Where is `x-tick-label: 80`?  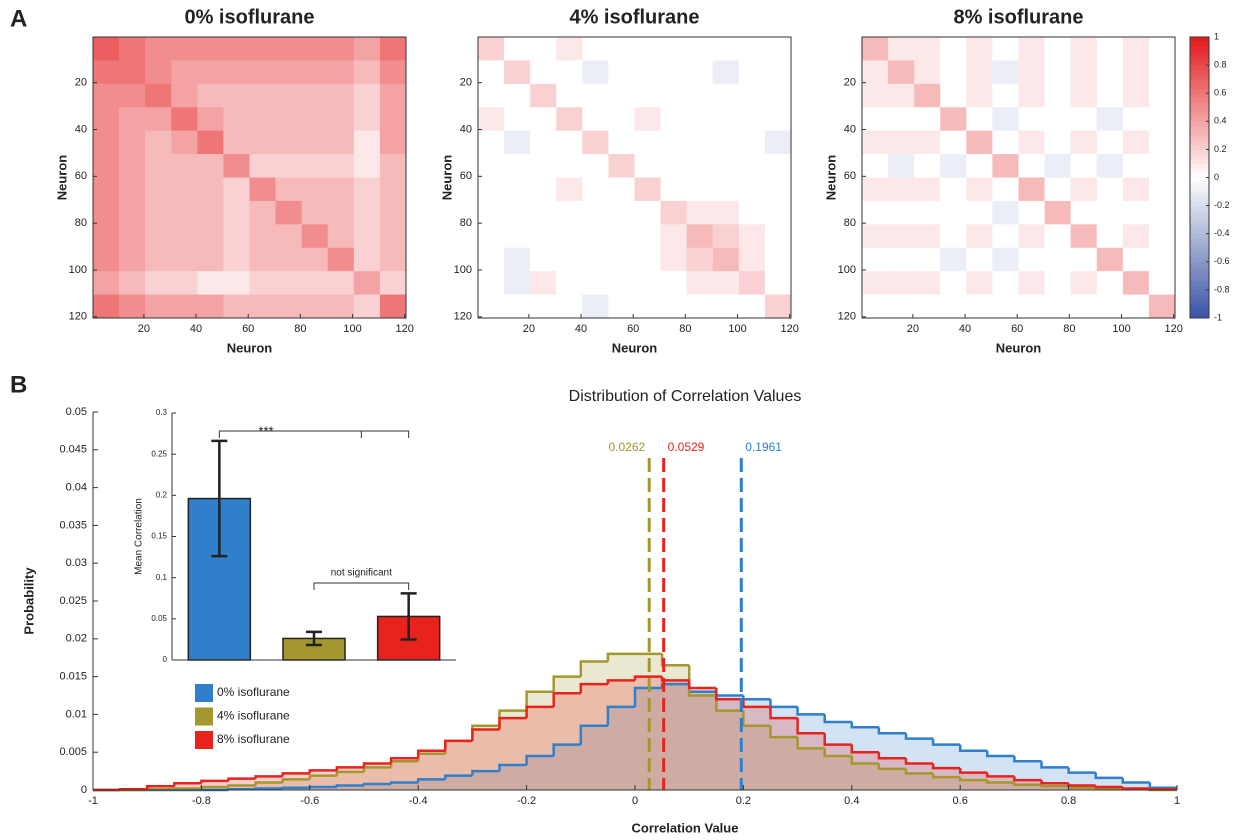
x-tick-label: 80 is located at coordinates (300, 329).